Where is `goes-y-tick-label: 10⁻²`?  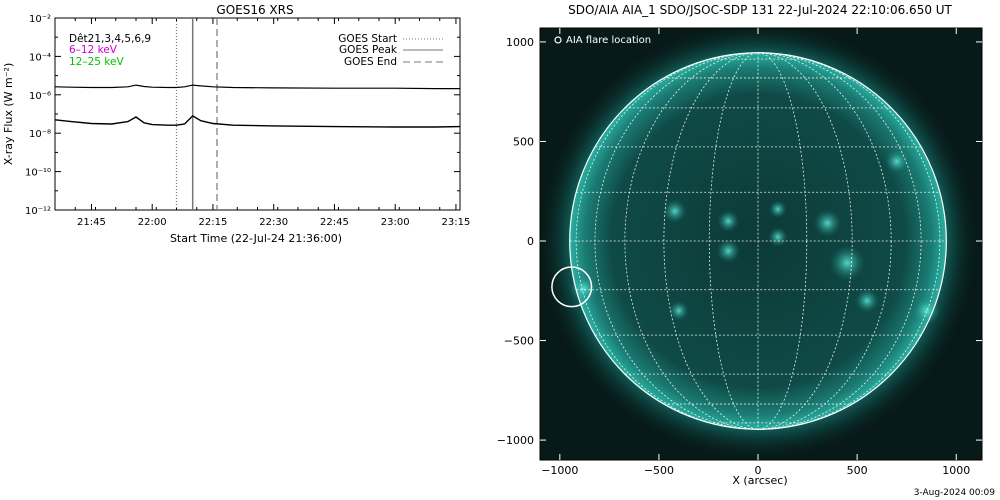
goes-y-tick-label: 10⁻² is located at coordinates (40, 19).